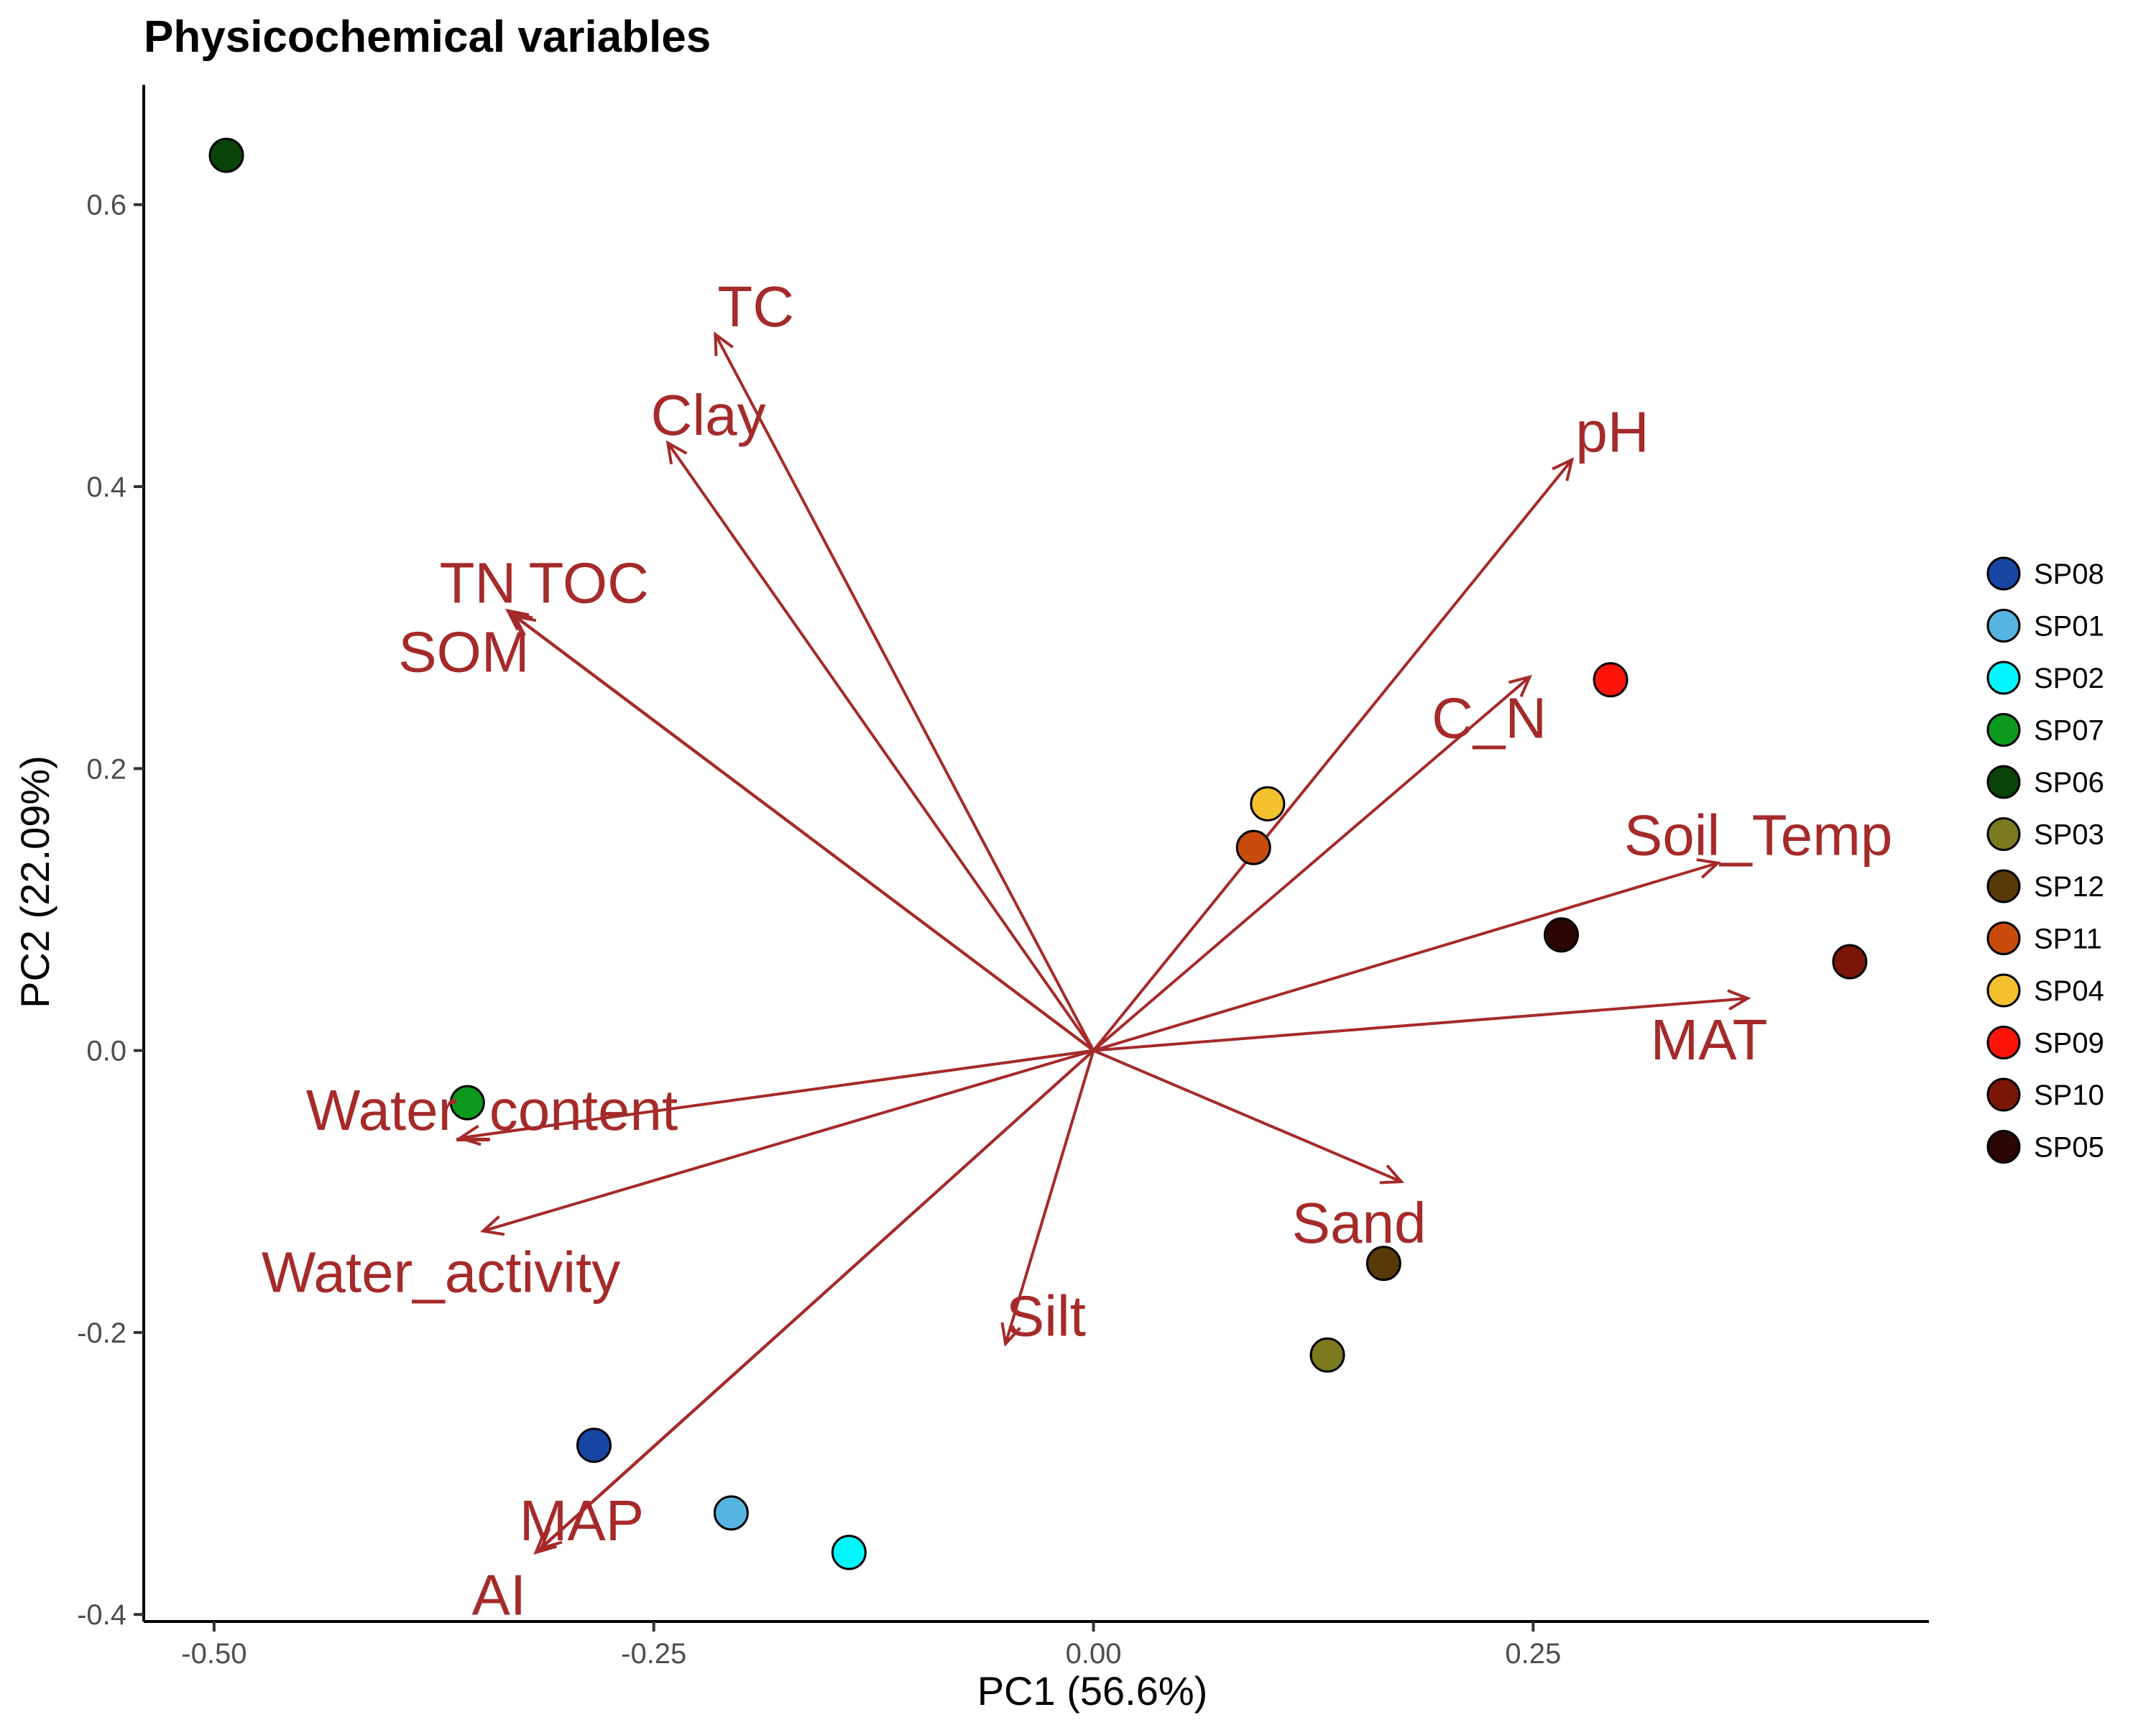  What do you see at coordinates (2069, 678) in the screenshot?
I see `legend-label-SP02: SP02` at bounding box center [2069, 678].